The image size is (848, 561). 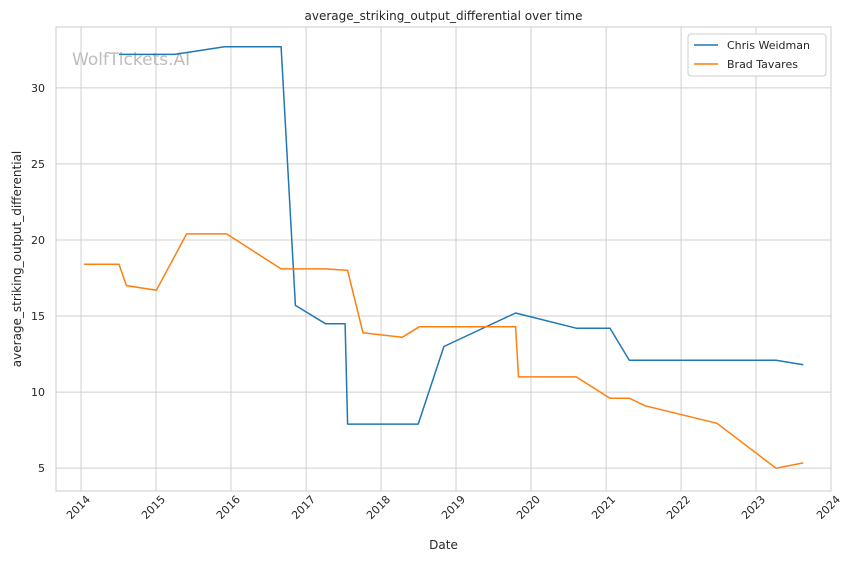 I want to click on legend: Chris Weidman Brad Tavares, so click(x=757, y=55).